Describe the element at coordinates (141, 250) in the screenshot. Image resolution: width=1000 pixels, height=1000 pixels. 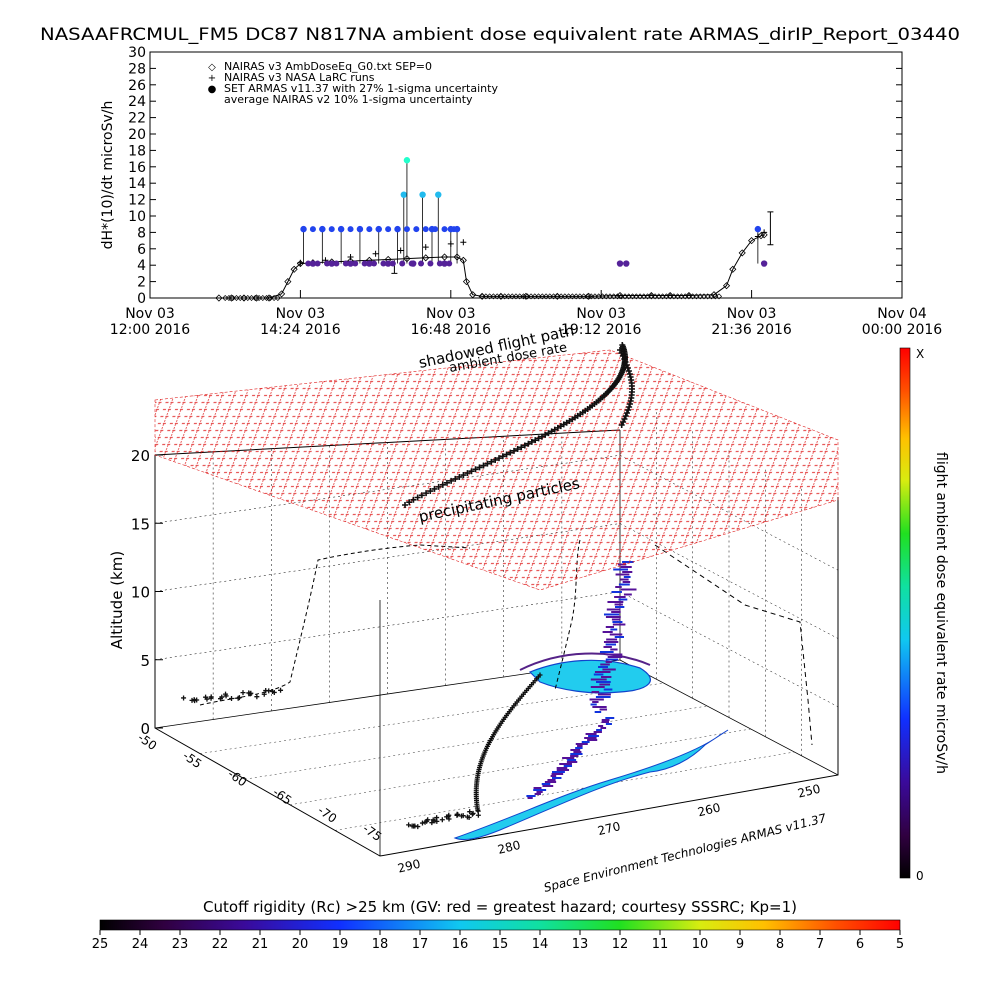
I see `y-tick-label: 6` at that location.